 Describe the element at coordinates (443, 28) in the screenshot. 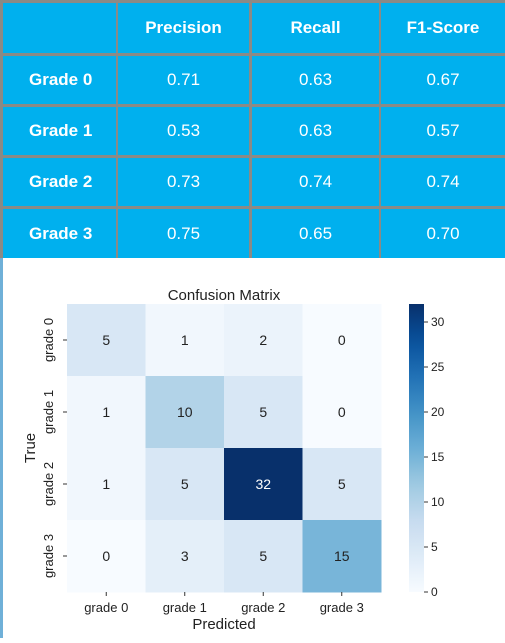

I see `column-header: F1-Score` at that location.